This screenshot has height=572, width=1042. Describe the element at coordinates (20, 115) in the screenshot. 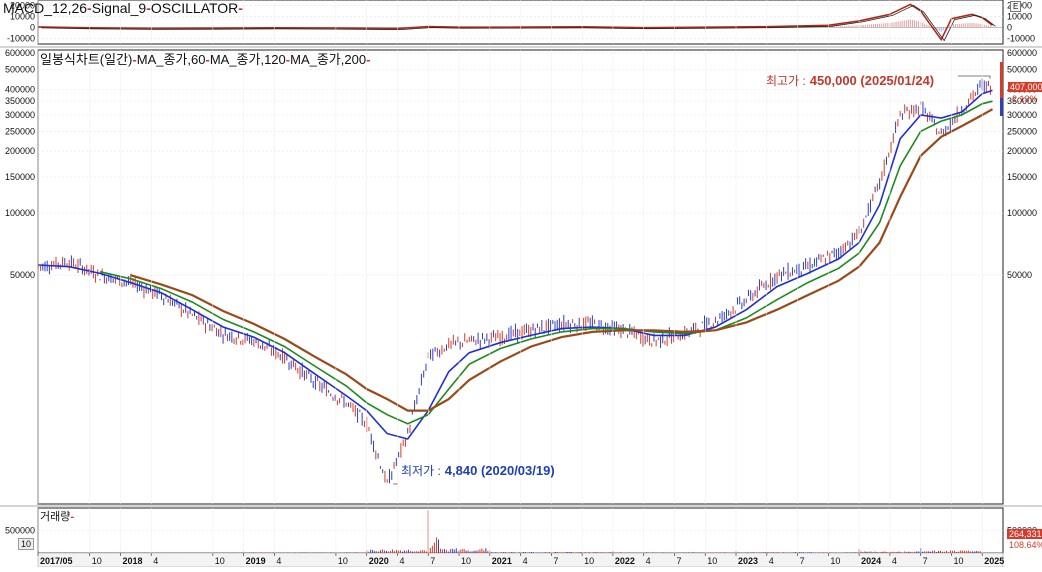

I see `price-tick-left: 300000` at that location.